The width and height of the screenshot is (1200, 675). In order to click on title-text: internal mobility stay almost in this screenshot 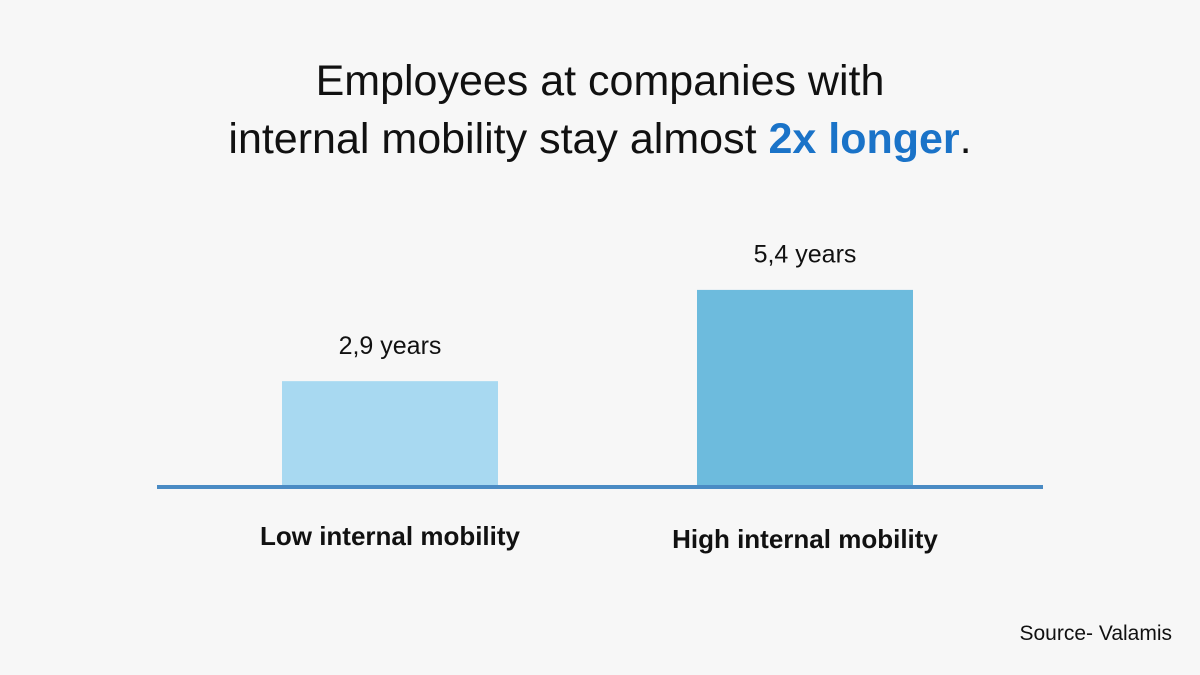, I will do `click(492, 139)`.